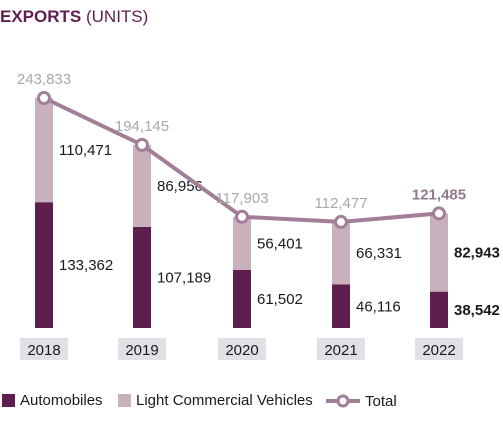 Image resolution: width=503 pixels, height=438 pixels. Describe the element at coordinates (117, 16) in the screenshot. I see `chart-title-sub: (UNITS)` at that location.